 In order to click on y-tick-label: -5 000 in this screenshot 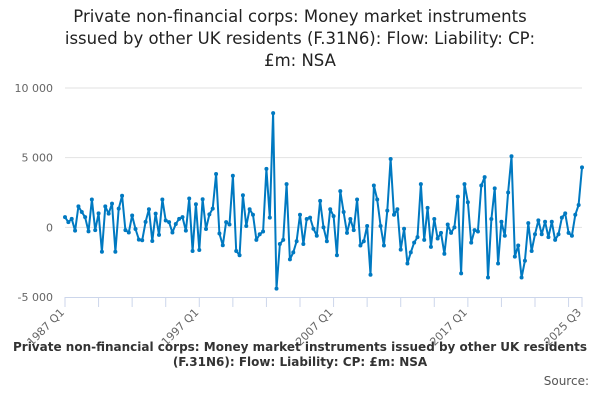, I will do `click(35, 297)`.